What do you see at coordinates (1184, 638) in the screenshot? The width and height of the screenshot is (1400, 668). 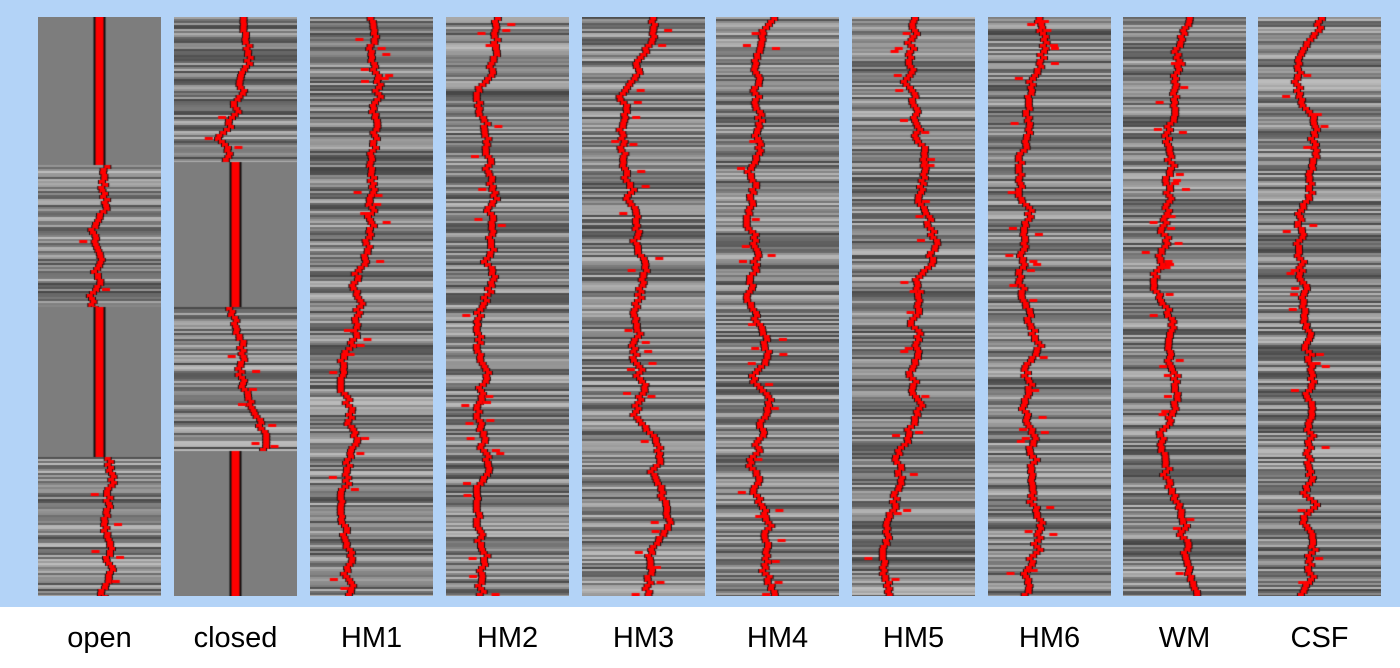 I see `label-wm: WM` at bounding box center [1184, 638].